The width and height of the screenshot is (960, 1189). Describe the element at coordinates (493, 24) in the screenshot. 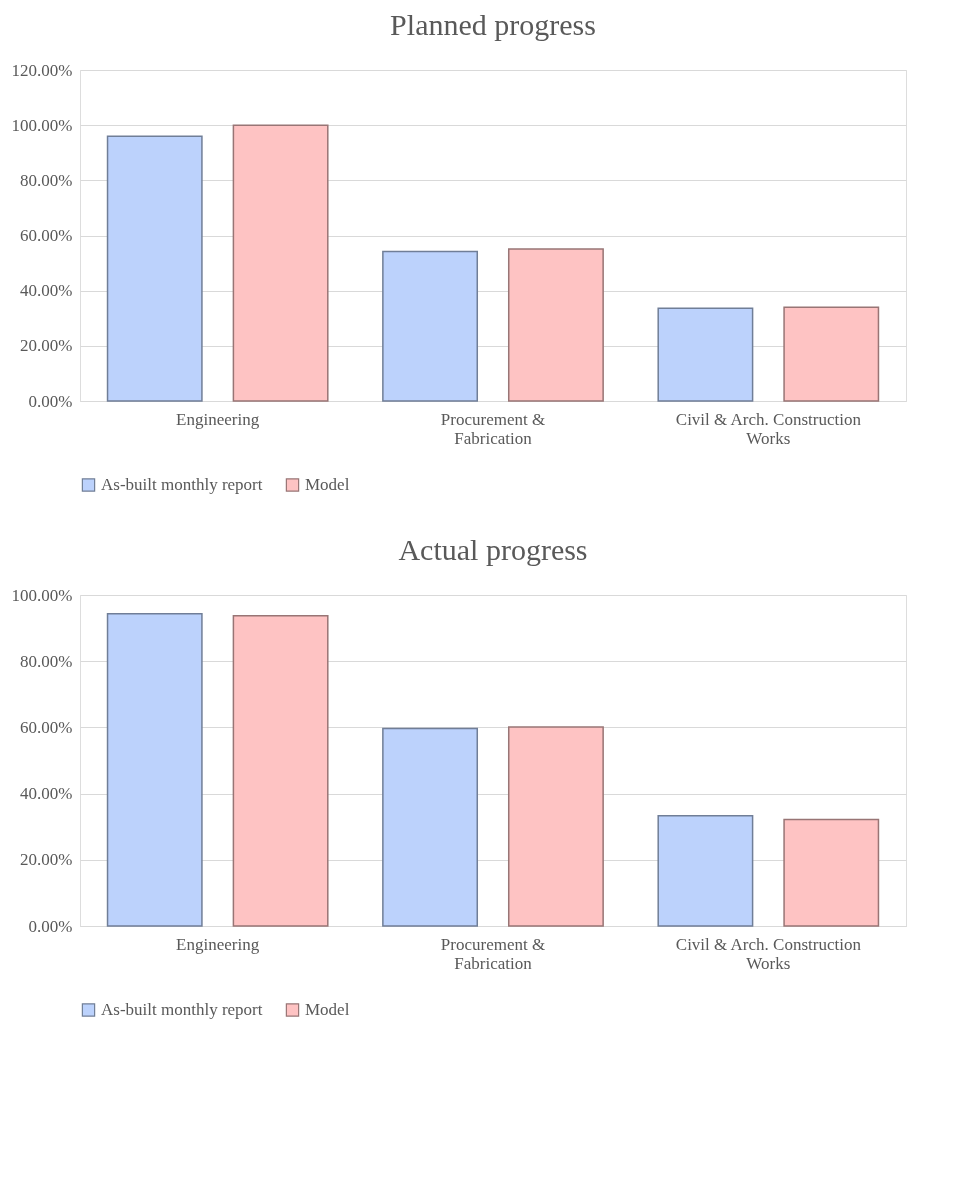

I see `chart-title: Planned progress` at that location.